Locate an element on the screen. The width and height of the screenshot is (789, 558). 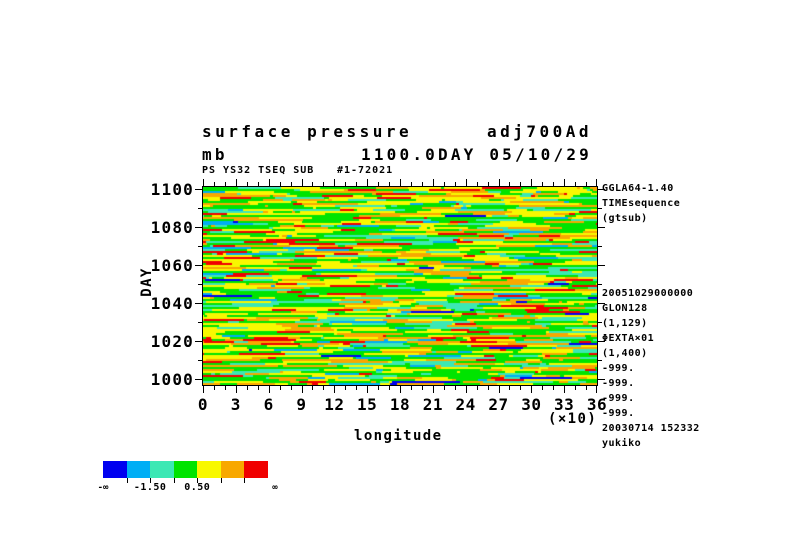
experiment-label: adj700Ad is located at coordinates (539, 131).